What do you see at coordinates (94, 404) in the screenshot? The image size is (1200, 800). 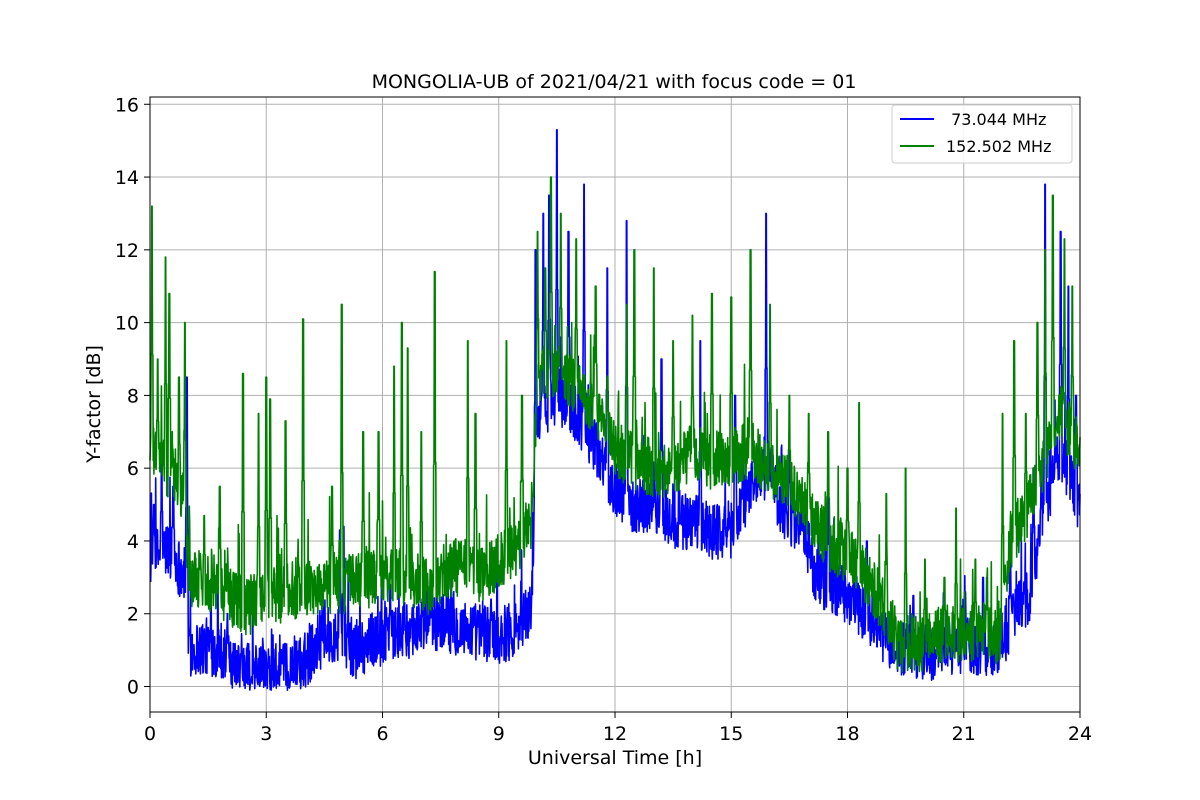 I see `y-axis-title: Y-factor [dB]` at bounding box center [94, 404].